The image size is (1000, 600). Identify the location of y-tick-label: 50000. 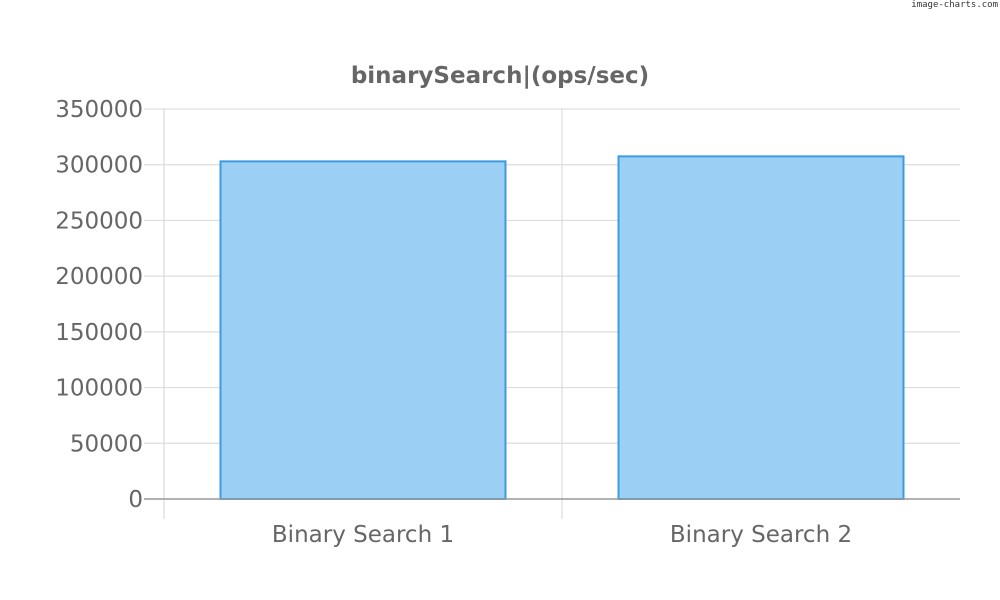
(106, 444).